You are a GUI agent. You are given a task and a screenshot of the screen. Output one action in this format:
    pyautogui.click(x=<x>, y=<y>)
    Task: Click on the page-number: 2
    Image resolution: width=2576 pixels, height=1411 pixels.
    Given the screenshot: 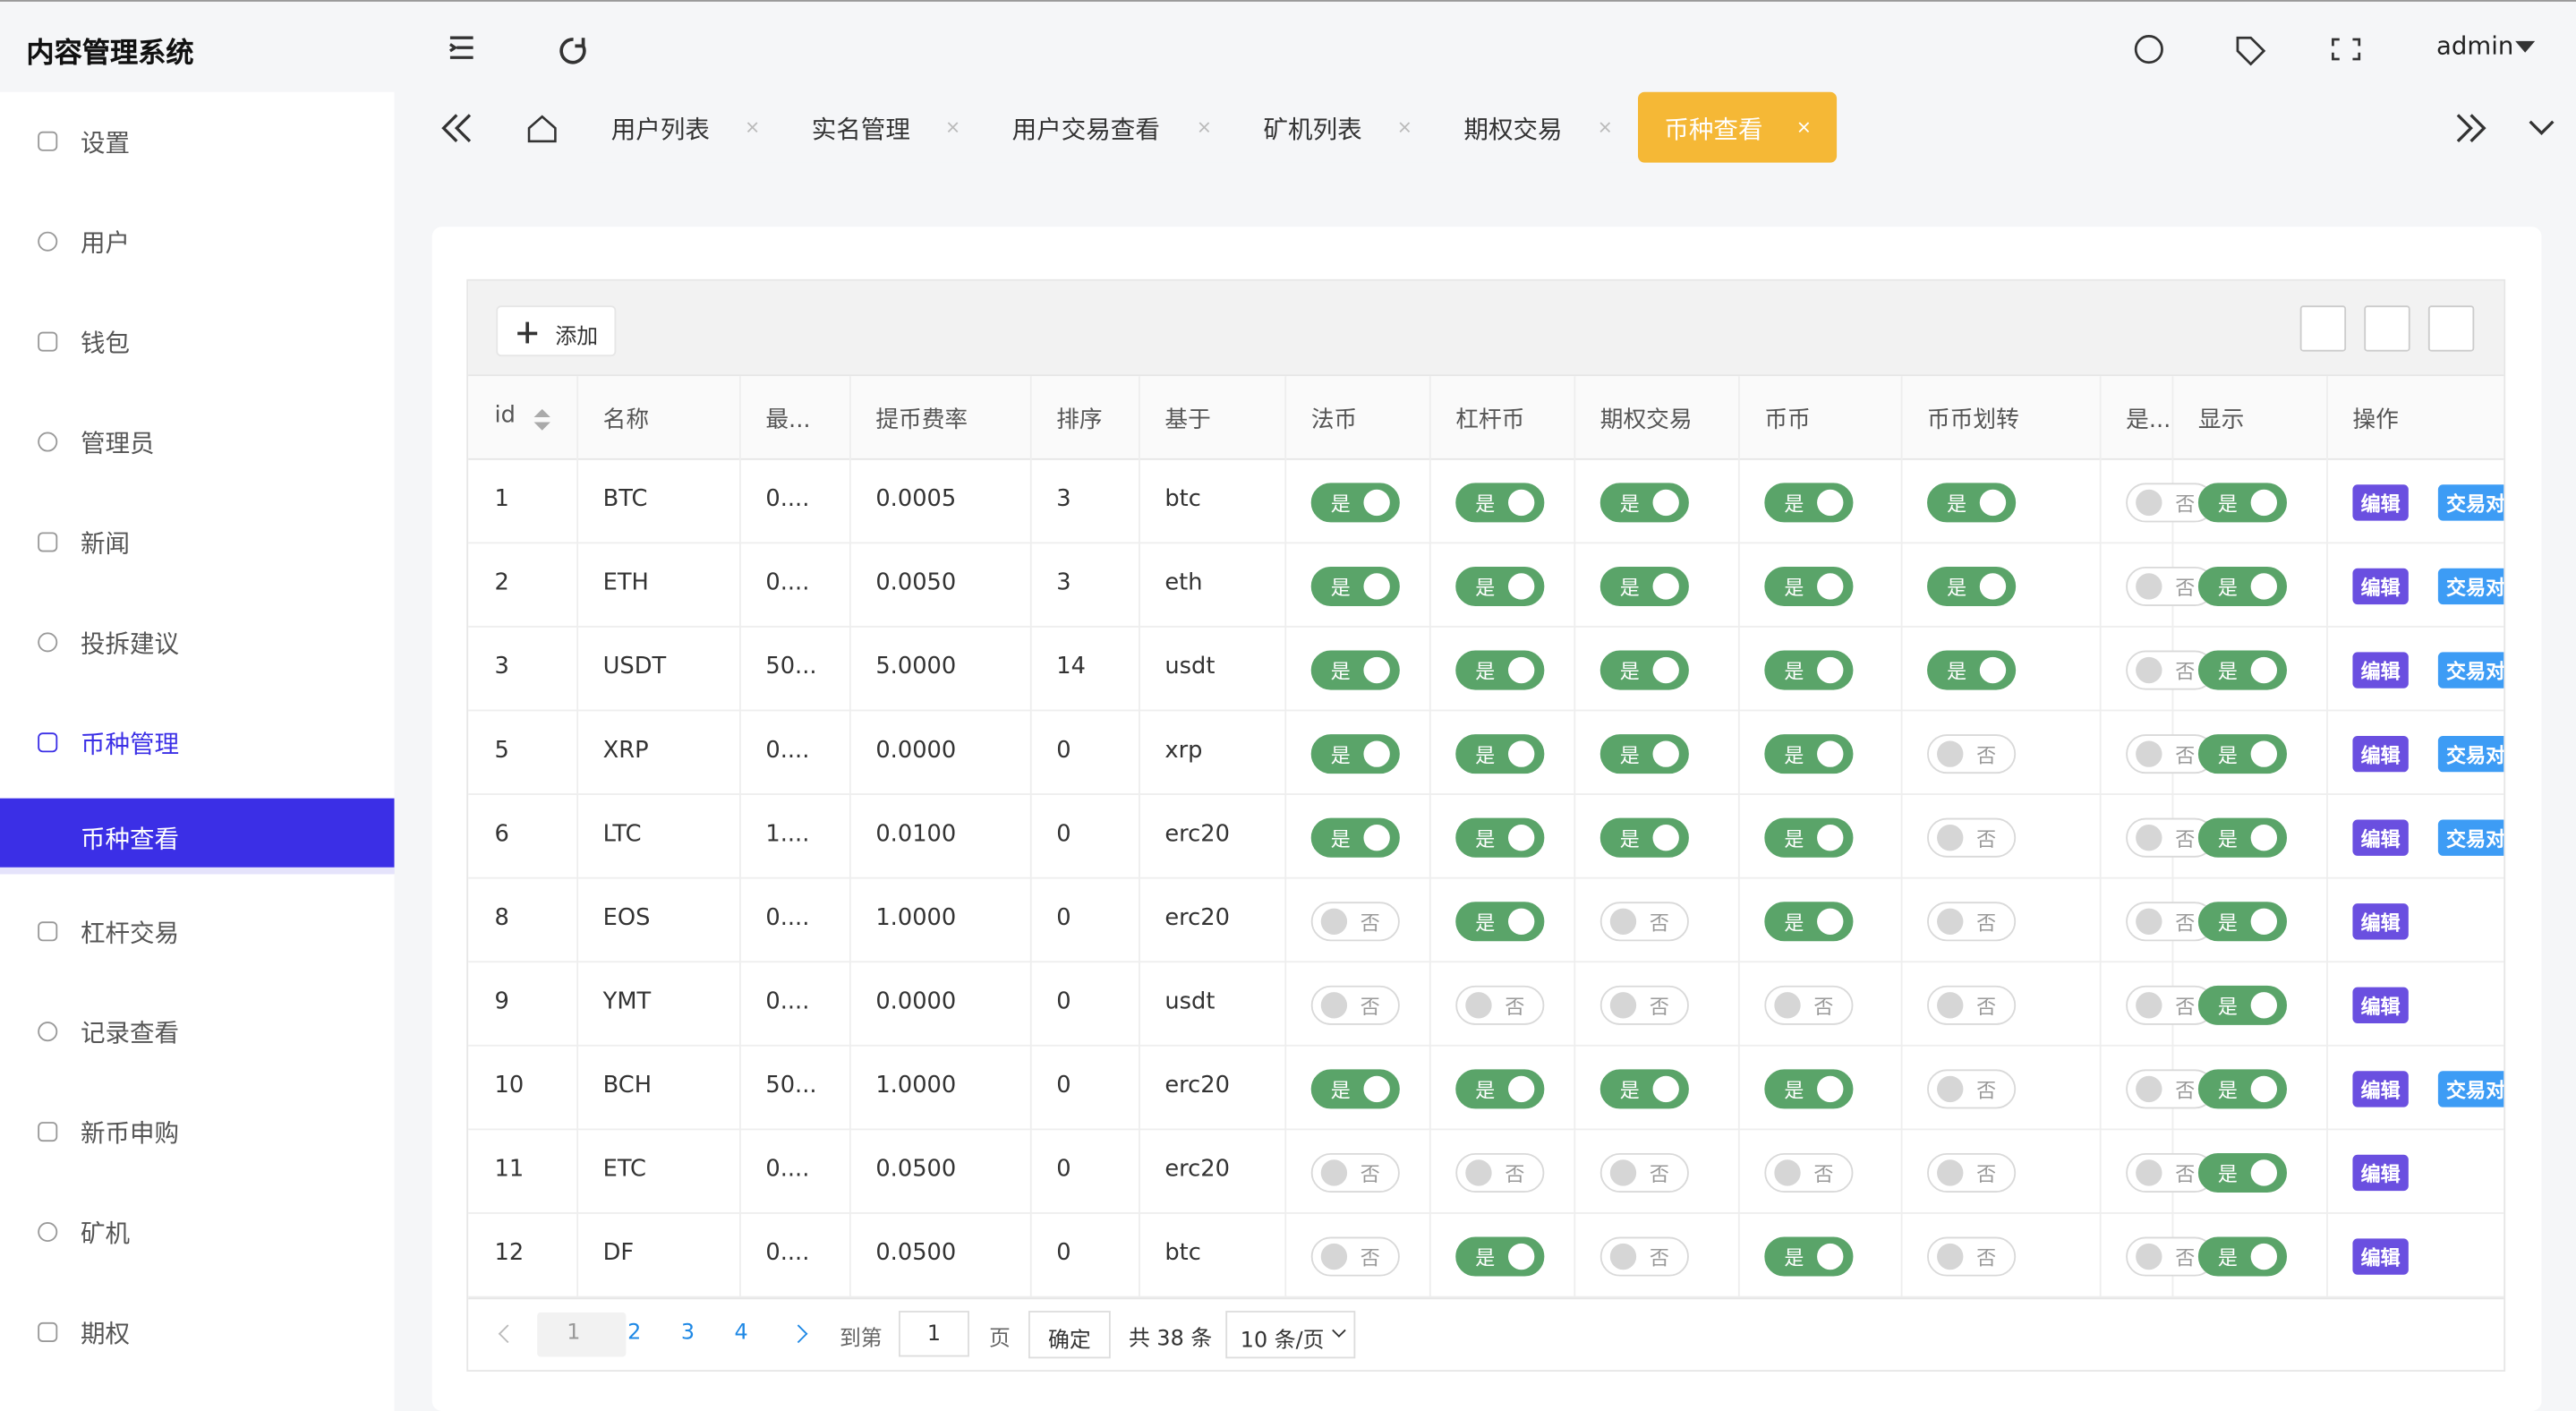 What is the action you would take?
    pyautogui.click(x=634, y=1333)
    